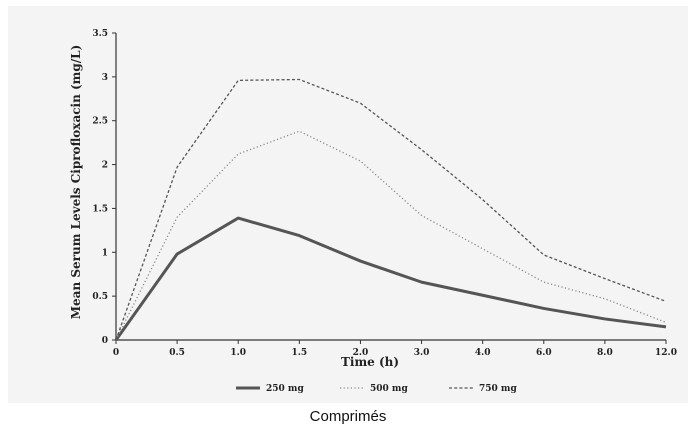 The width and height of the screenshot is (696, 428). I want to click on y-tick-label: 3, so click(105, 78).